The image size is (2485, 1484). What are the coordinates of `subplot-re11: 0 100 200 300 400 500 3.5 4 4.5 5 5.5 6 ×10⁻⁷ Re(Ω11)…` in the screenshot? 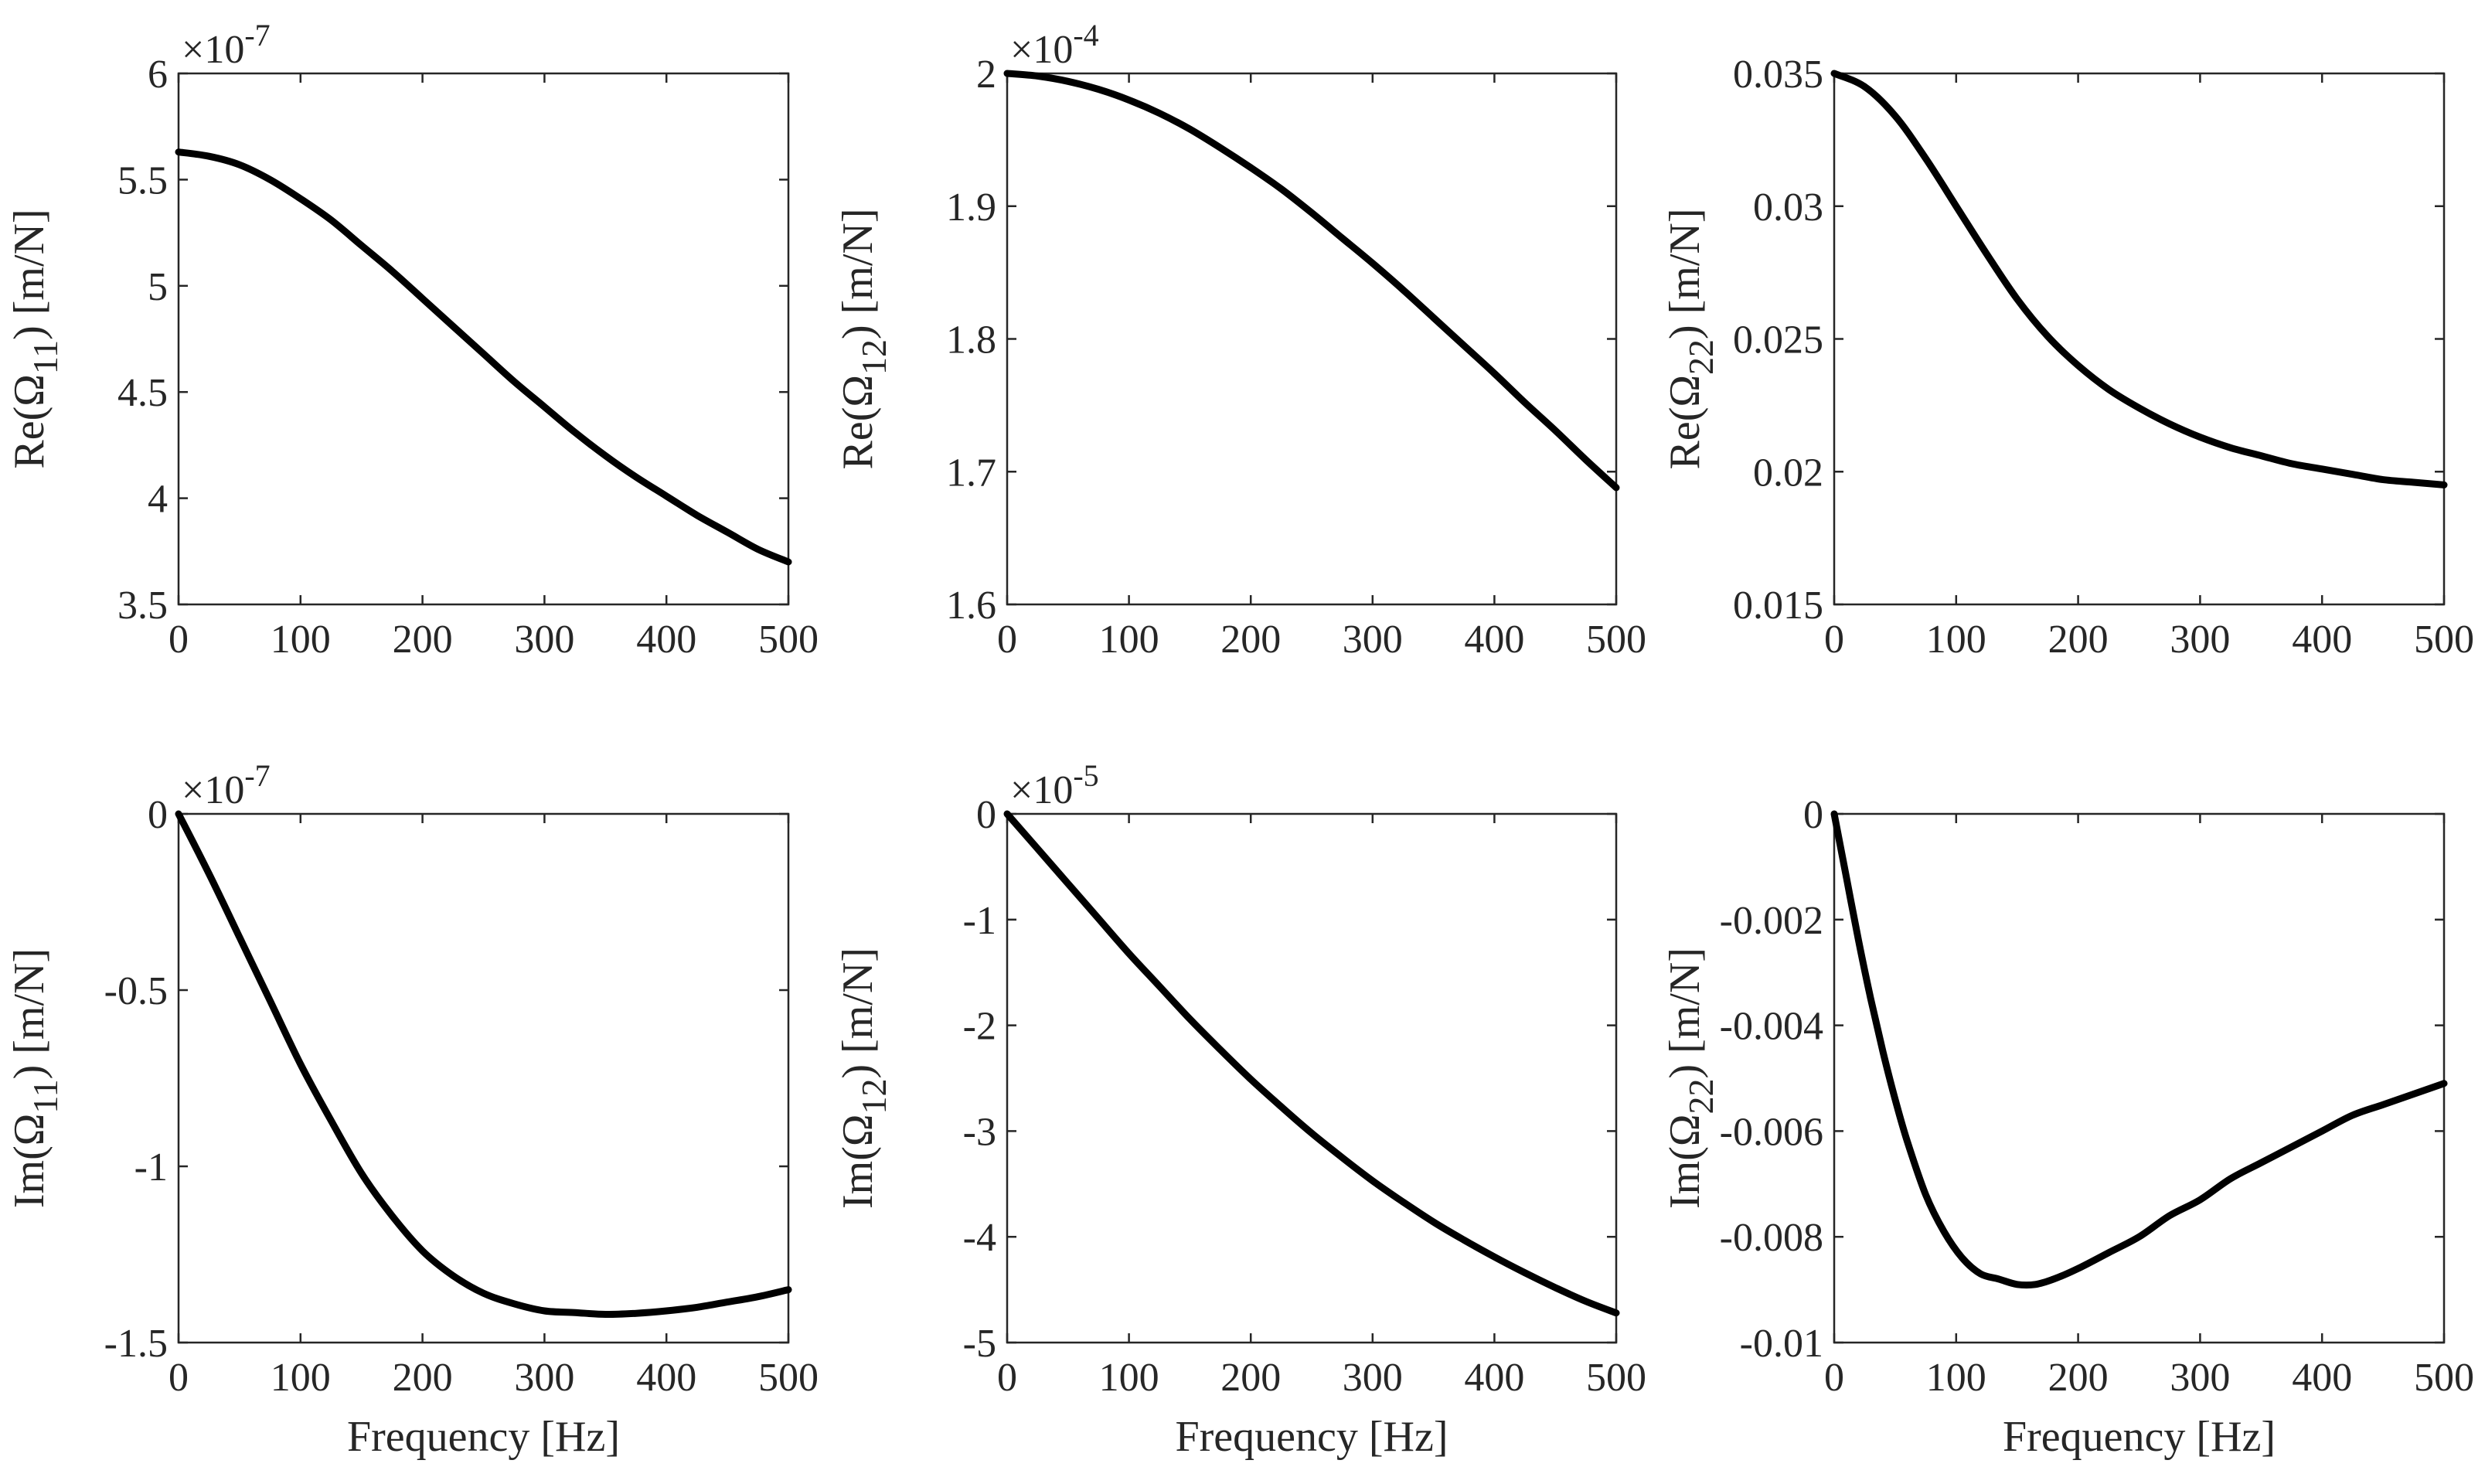 It's located at (412, 340).